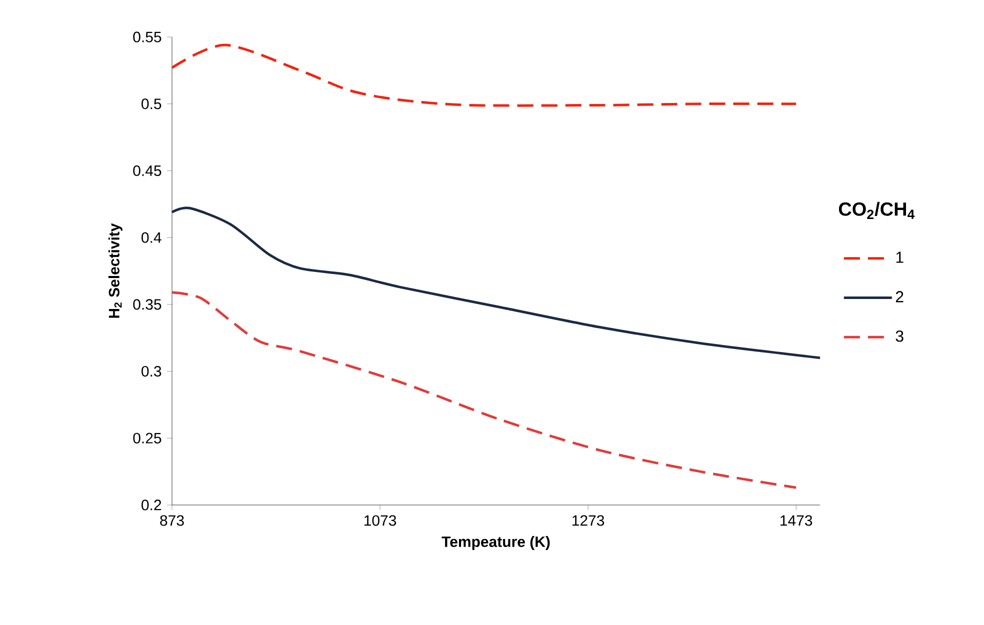 The width and height of the screenshot is (984, 625). I want to click on x-tick-label: 1473, so click(796, 520).